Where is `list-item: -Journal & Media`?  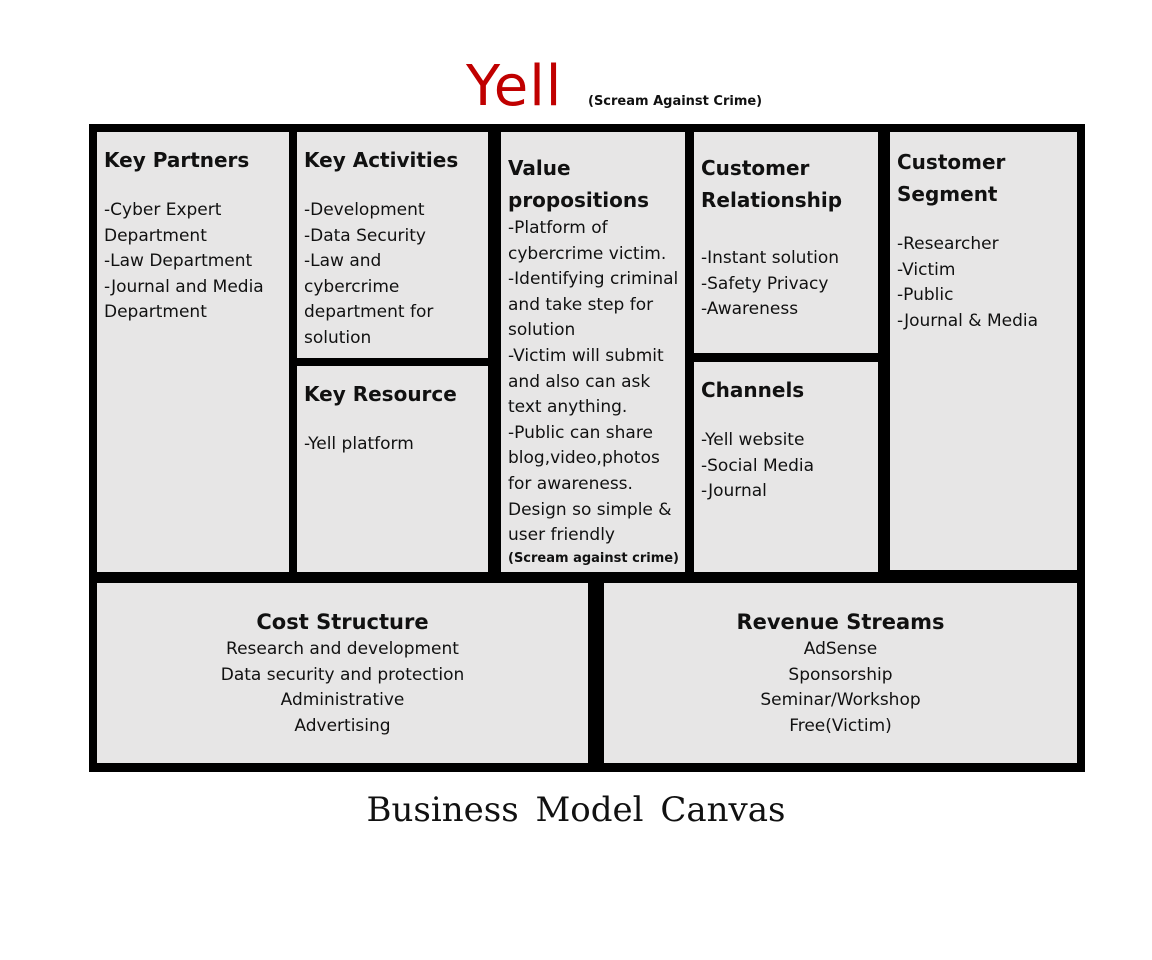 list-item: -Journal & Media is located at coordinates (967, 320).